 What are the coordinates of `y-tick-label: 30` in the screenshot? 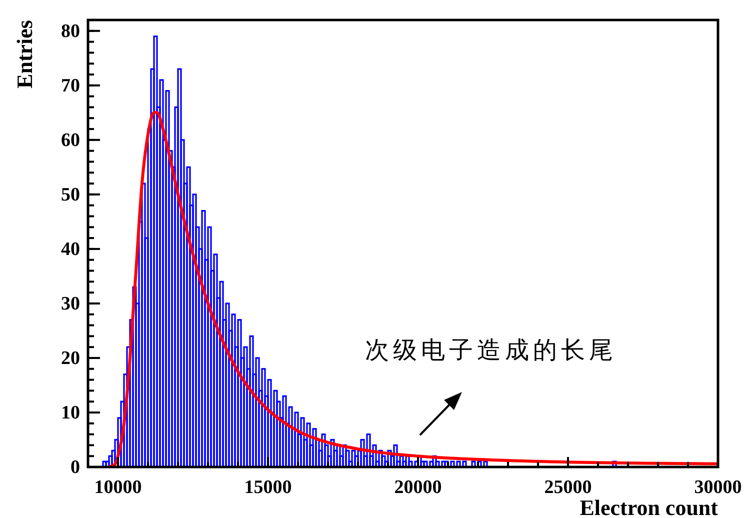 It's located at (70, 303).